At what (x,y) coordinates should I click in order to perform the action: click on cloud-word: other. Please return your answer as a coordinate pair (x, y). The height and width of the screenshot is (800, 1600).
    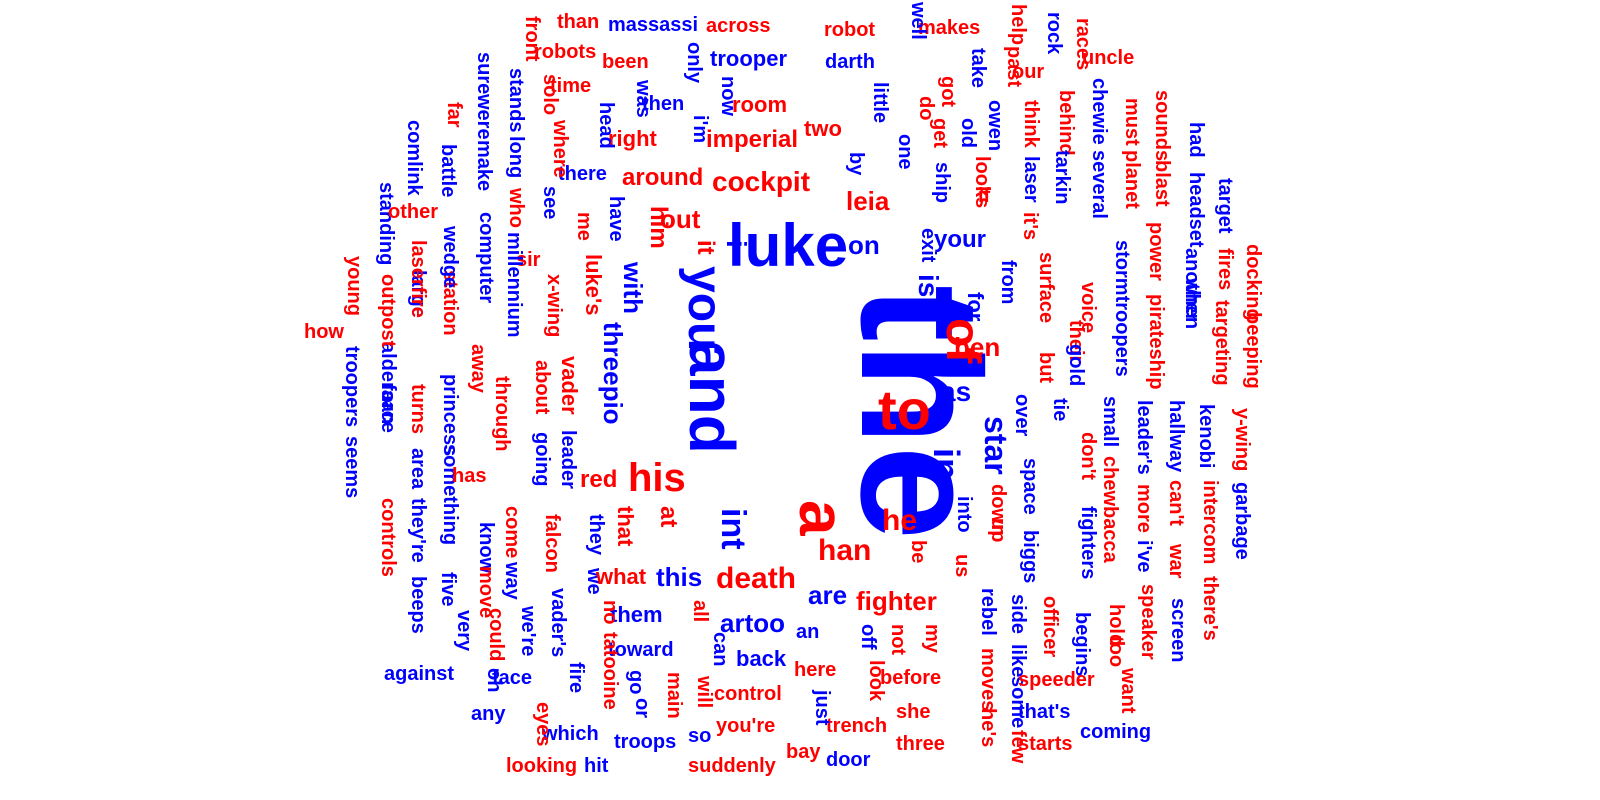
    Looking at the image, I should click on (413, 212).